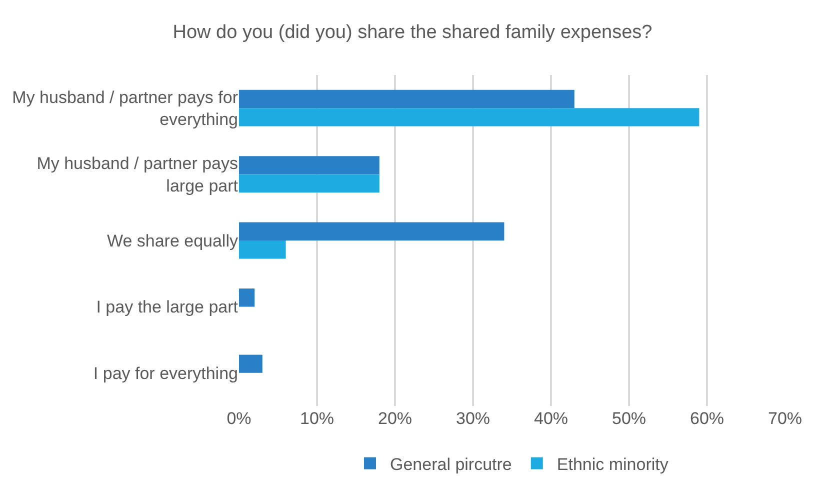 This screenshot has width=825, height=494. Describe the element at coordinates (612, 464) in the screenshot. I see `legend-label: Ethnic minority` at that location.